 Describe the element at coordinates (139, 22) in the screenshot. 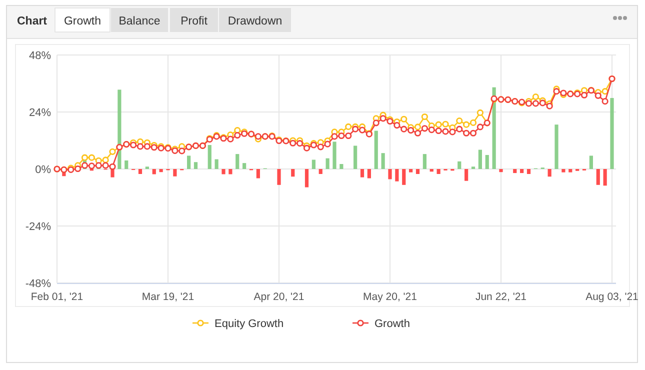

I see `text: Balance` at that location.